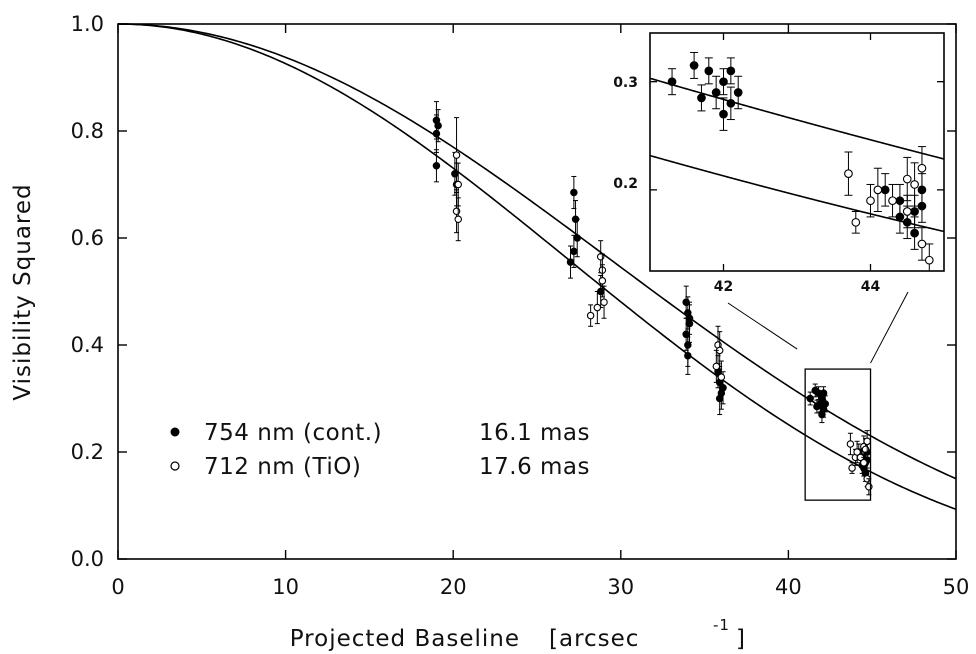 This screenshot has height=654, width=976. What do you see at coordinates (534, 433) in the screenshot?
I see `legend-diameter-754nm: 16.1 mas` at bounding box center [534, 433].